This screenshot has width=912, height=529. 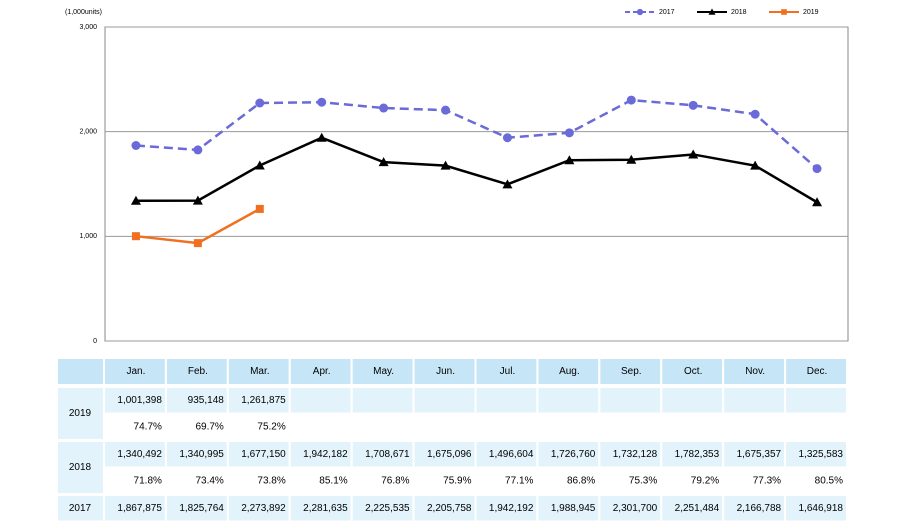 I want to click on y-tick-label: 2,000, so click(x=88, y=132).